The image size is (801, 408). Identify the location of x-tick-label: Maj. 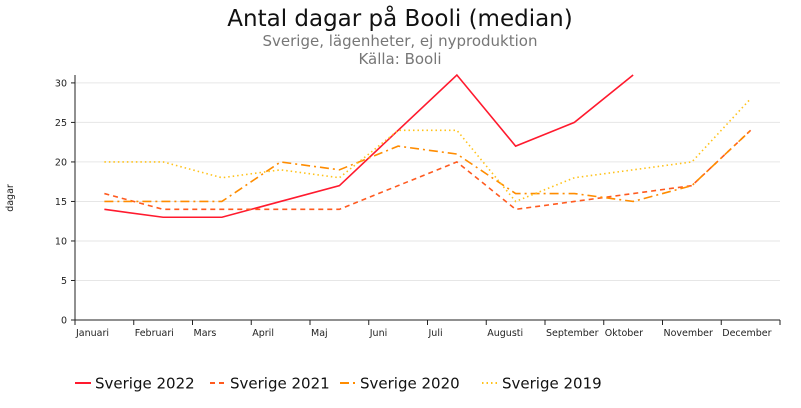
(319, 333).